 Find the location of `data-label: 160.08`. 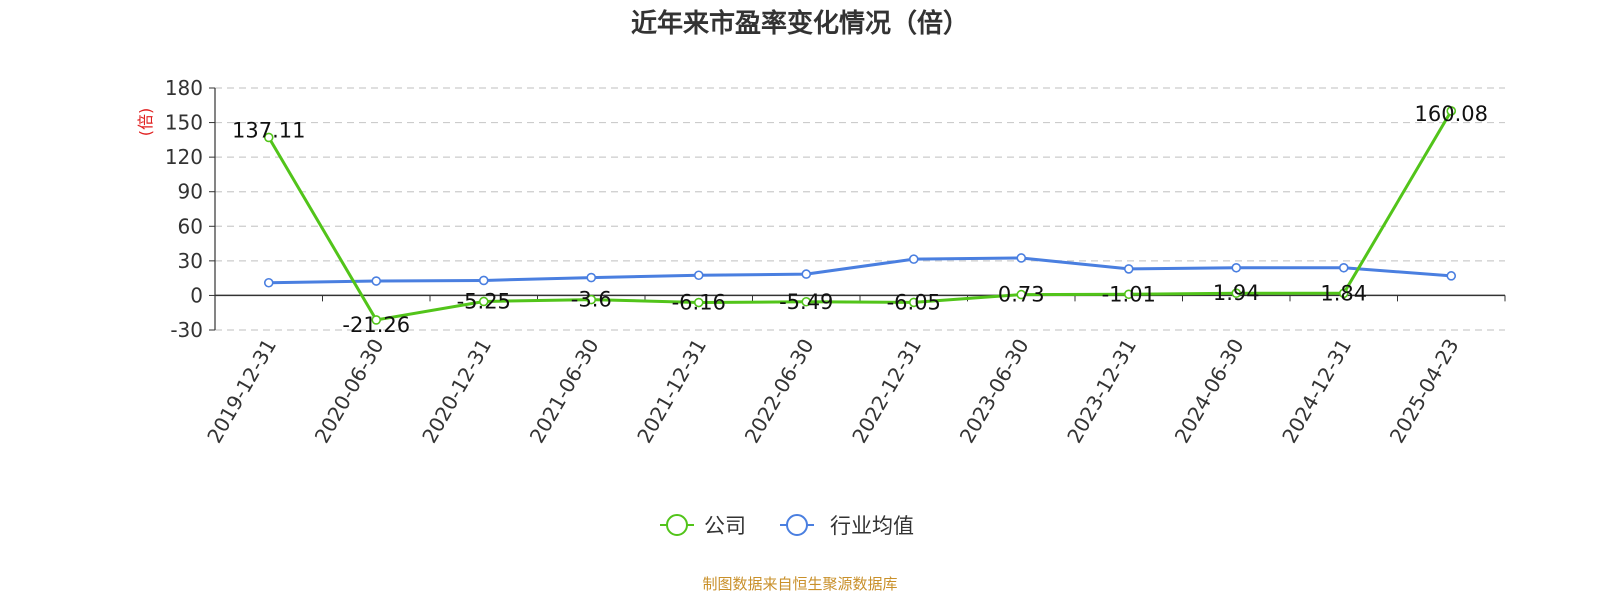

data-label: 160.08 is located at coordinates (1451, 114).